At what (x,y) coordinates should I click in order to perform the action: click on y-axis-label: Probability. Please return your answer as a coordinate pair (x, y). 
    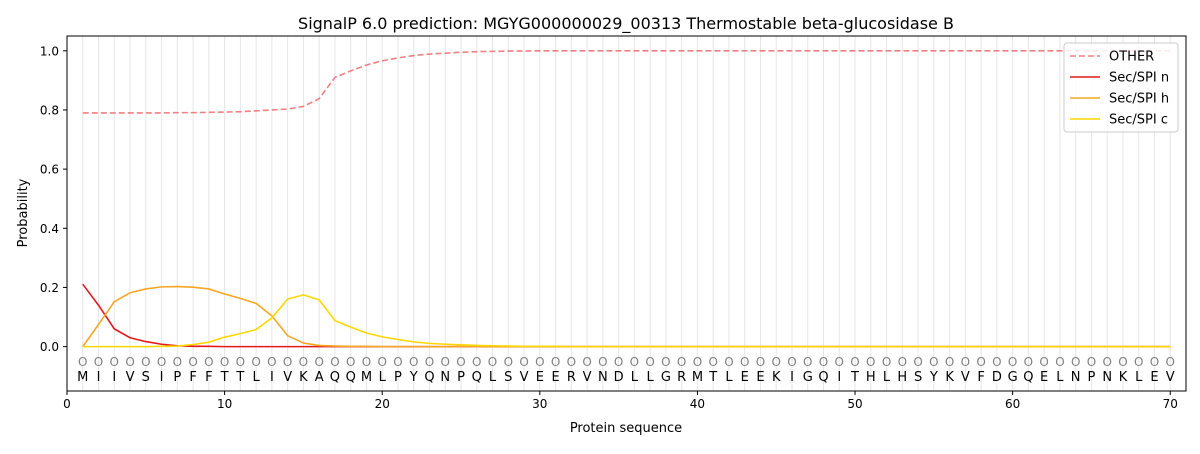
    Looking at the image, I should click on (23, 212).